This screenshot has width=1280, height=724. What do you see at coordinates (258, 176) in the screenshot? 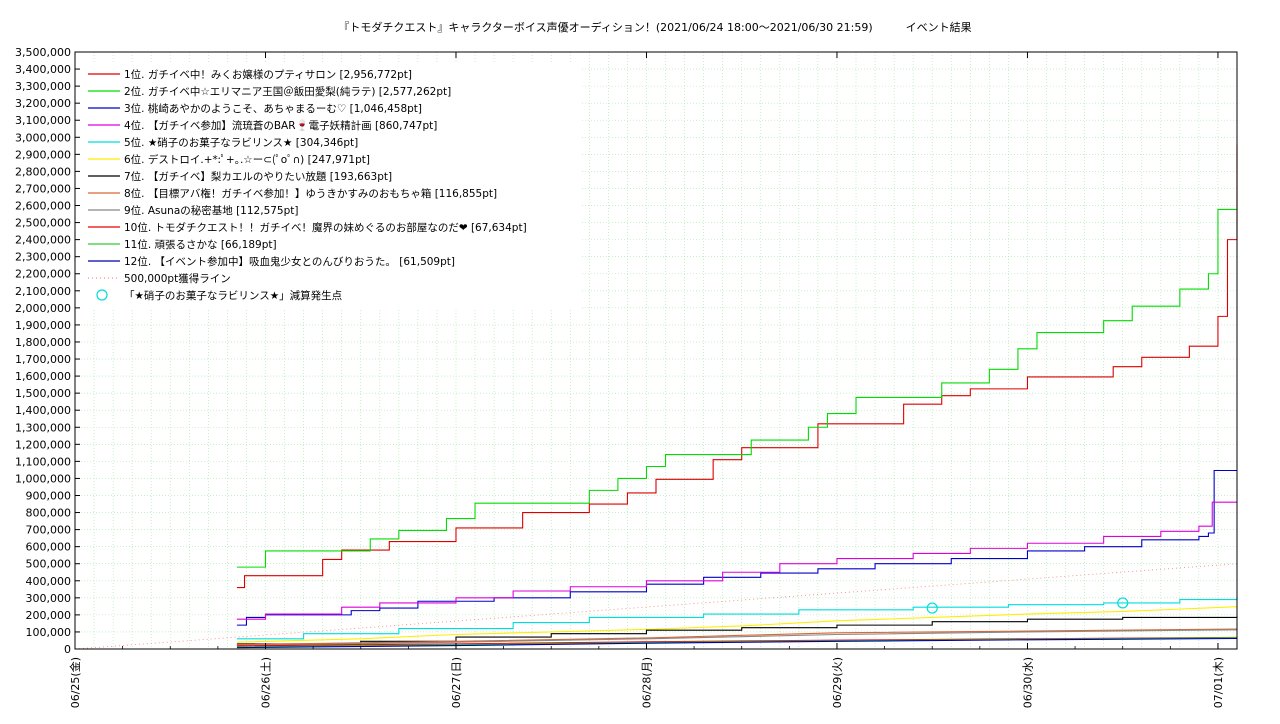
I see `legend-label: 7位. 【ガチイベ】梨カエルのやりたい放題 [193,663pt]` at bounding box center [258, 176].